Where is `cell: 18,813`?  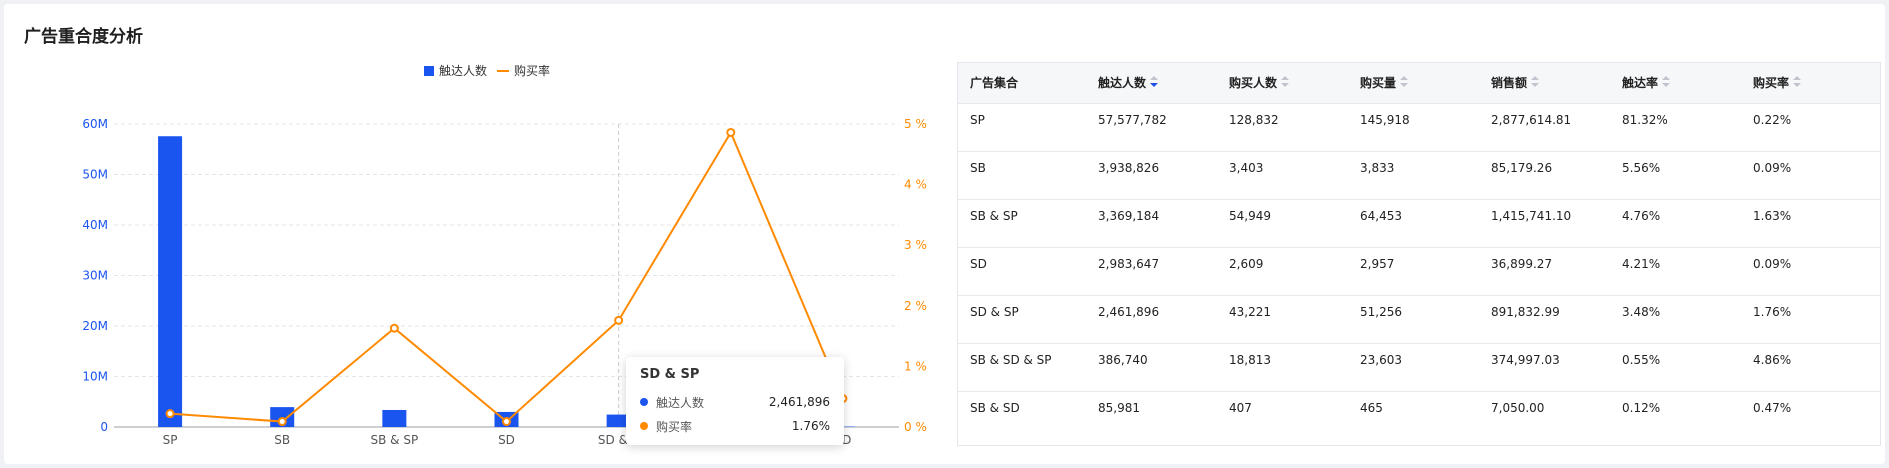 cell: 18,813 is located at coordinates (1250, 359).